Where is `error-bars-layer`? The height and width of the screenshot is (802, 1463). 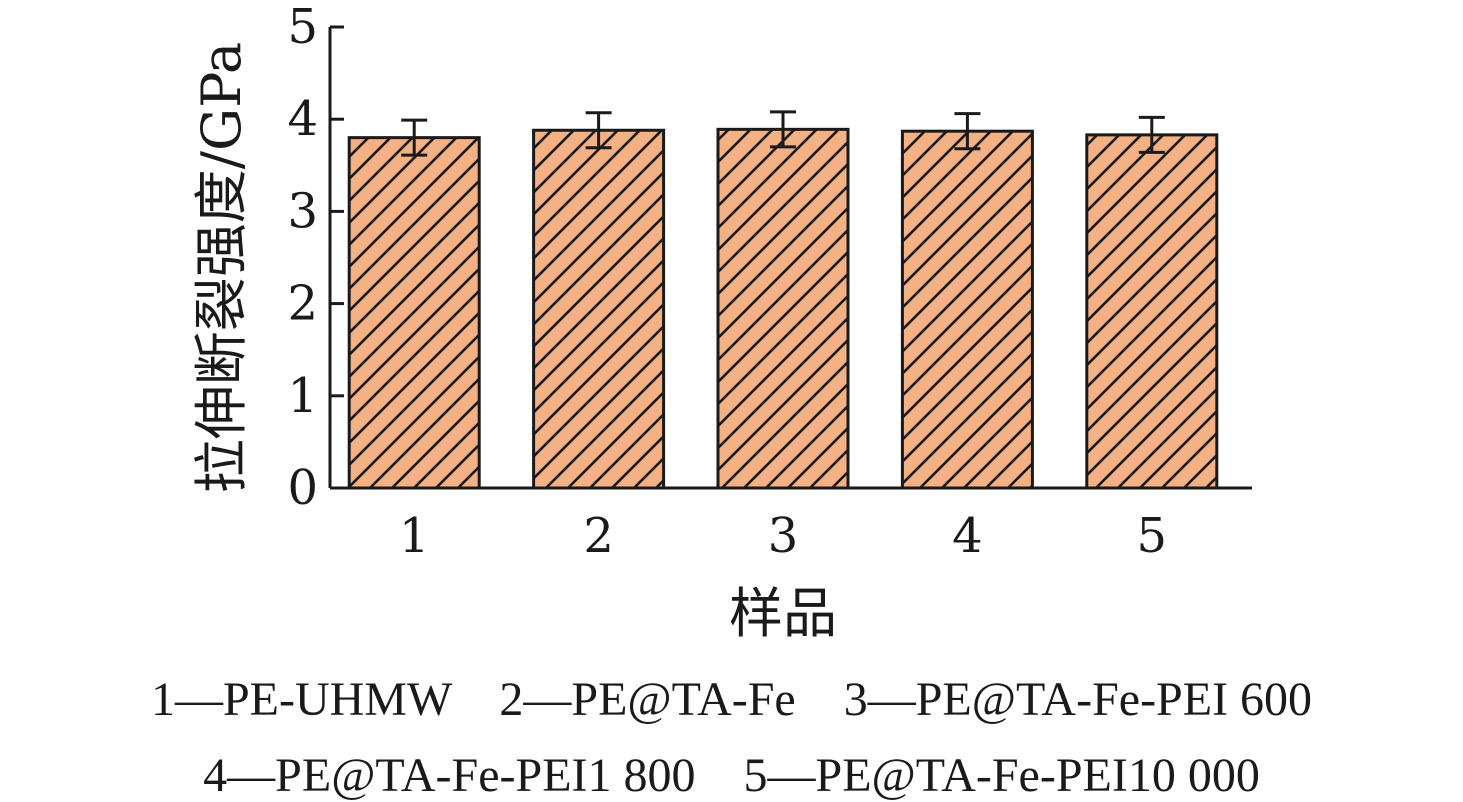
error-bars-layer is located at coordinates (783, 133).